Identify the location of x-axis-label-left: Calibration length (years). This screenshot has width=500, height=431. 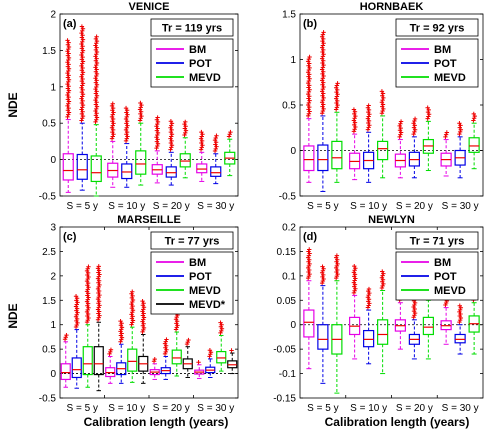
(156, 422).